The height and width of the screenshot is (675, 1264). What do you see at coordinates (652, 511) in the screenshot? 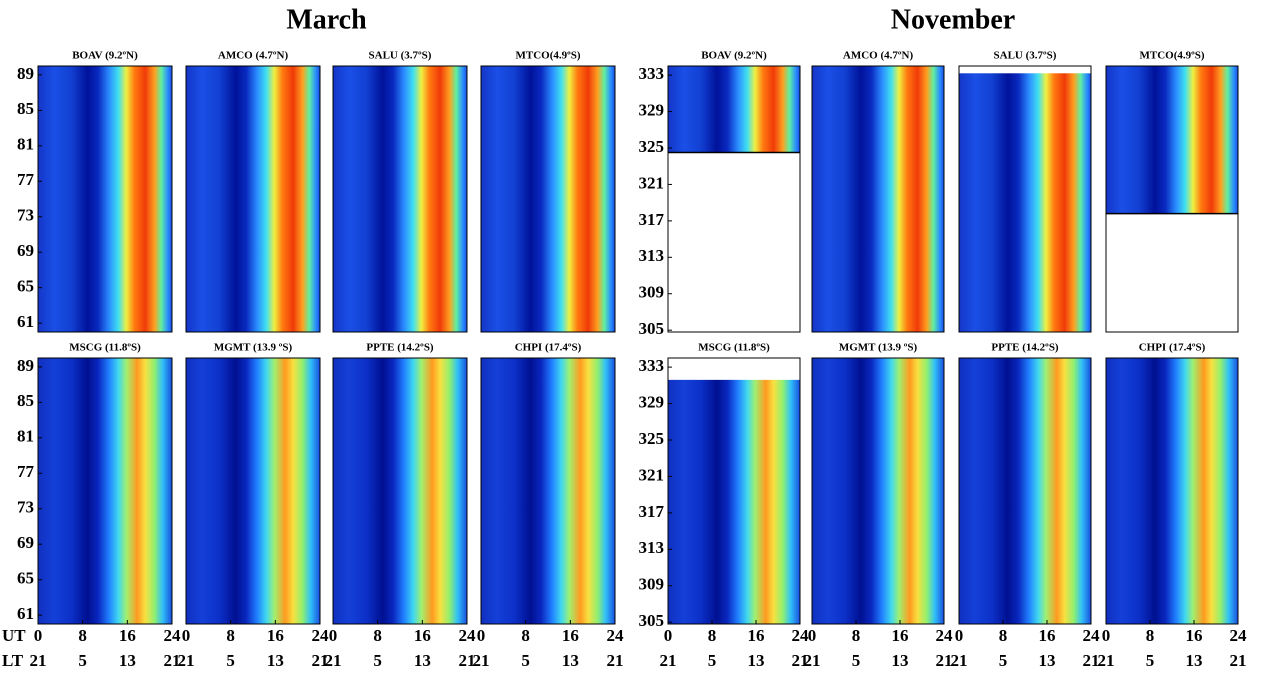
I see `y-tick-label: 317` at bounding box center [652, 511].